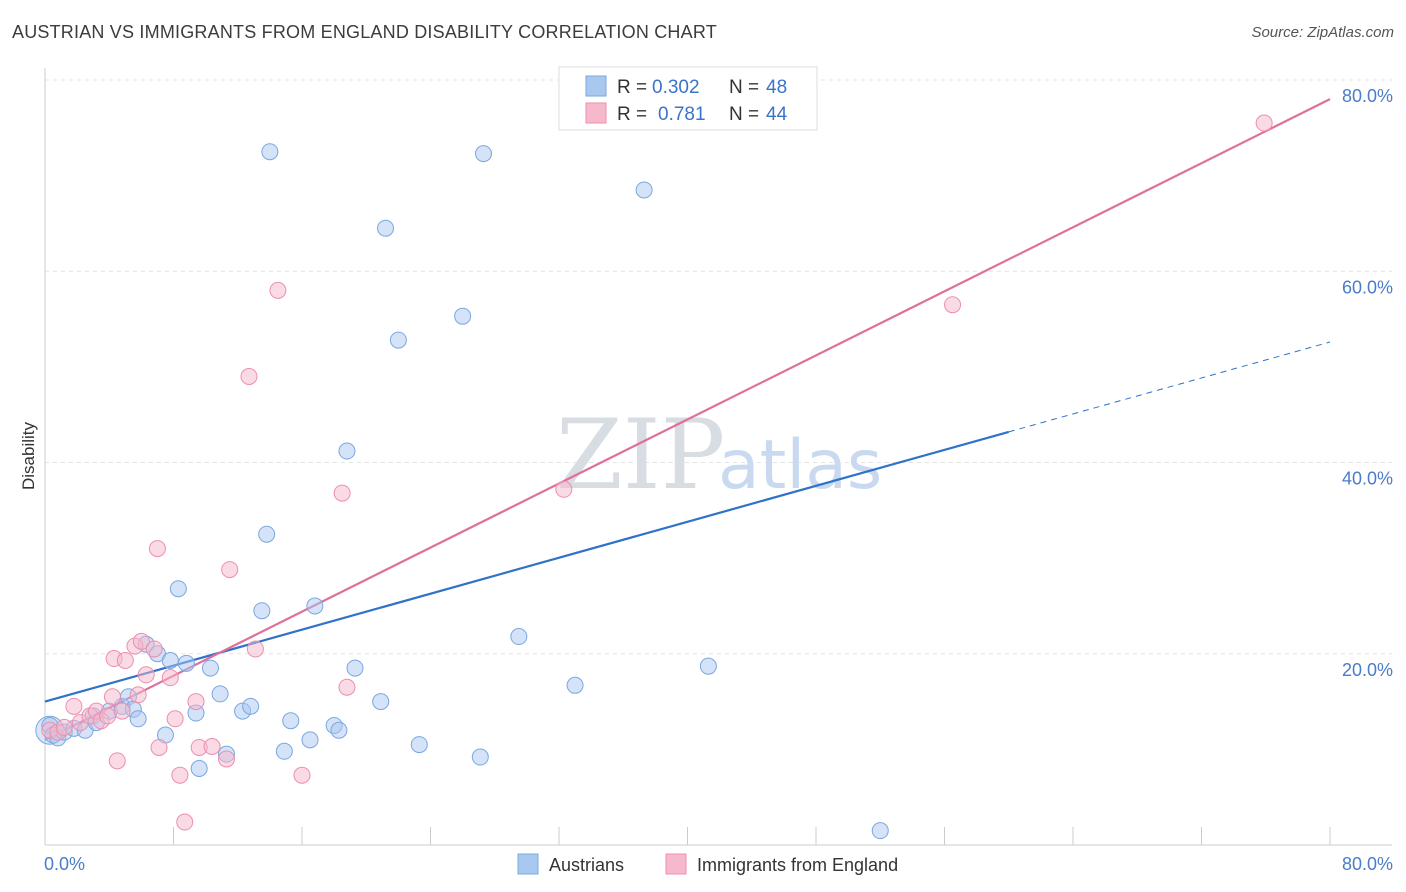  Describe the element at coordinates (528, 864) in the screenshot. I see `legend-bottom-swatch-austrians` at that location.